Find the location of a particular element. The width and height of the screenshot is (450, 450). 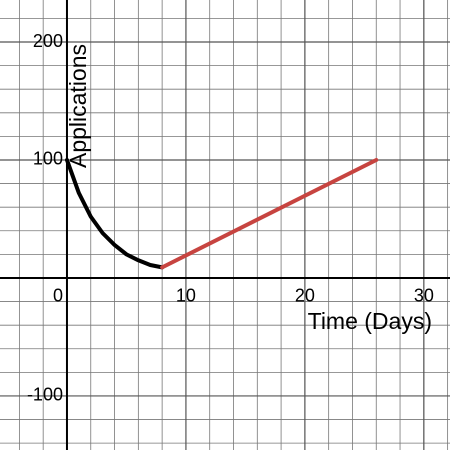

x-axis-label: Time (Days) is located at coordinates (370, 321).